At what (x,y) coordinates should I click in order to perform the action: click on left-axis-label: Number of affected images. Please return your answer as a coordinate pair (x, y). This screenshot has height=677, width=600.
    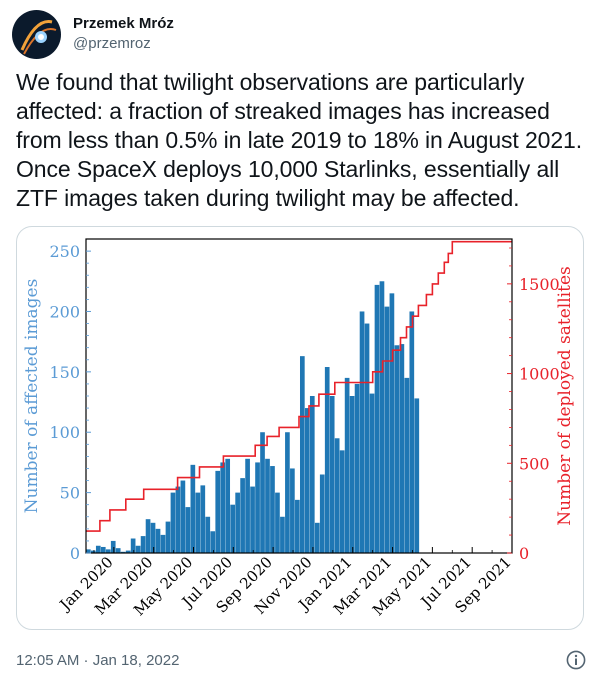
    Looking at the image, I should click on (32, 396).